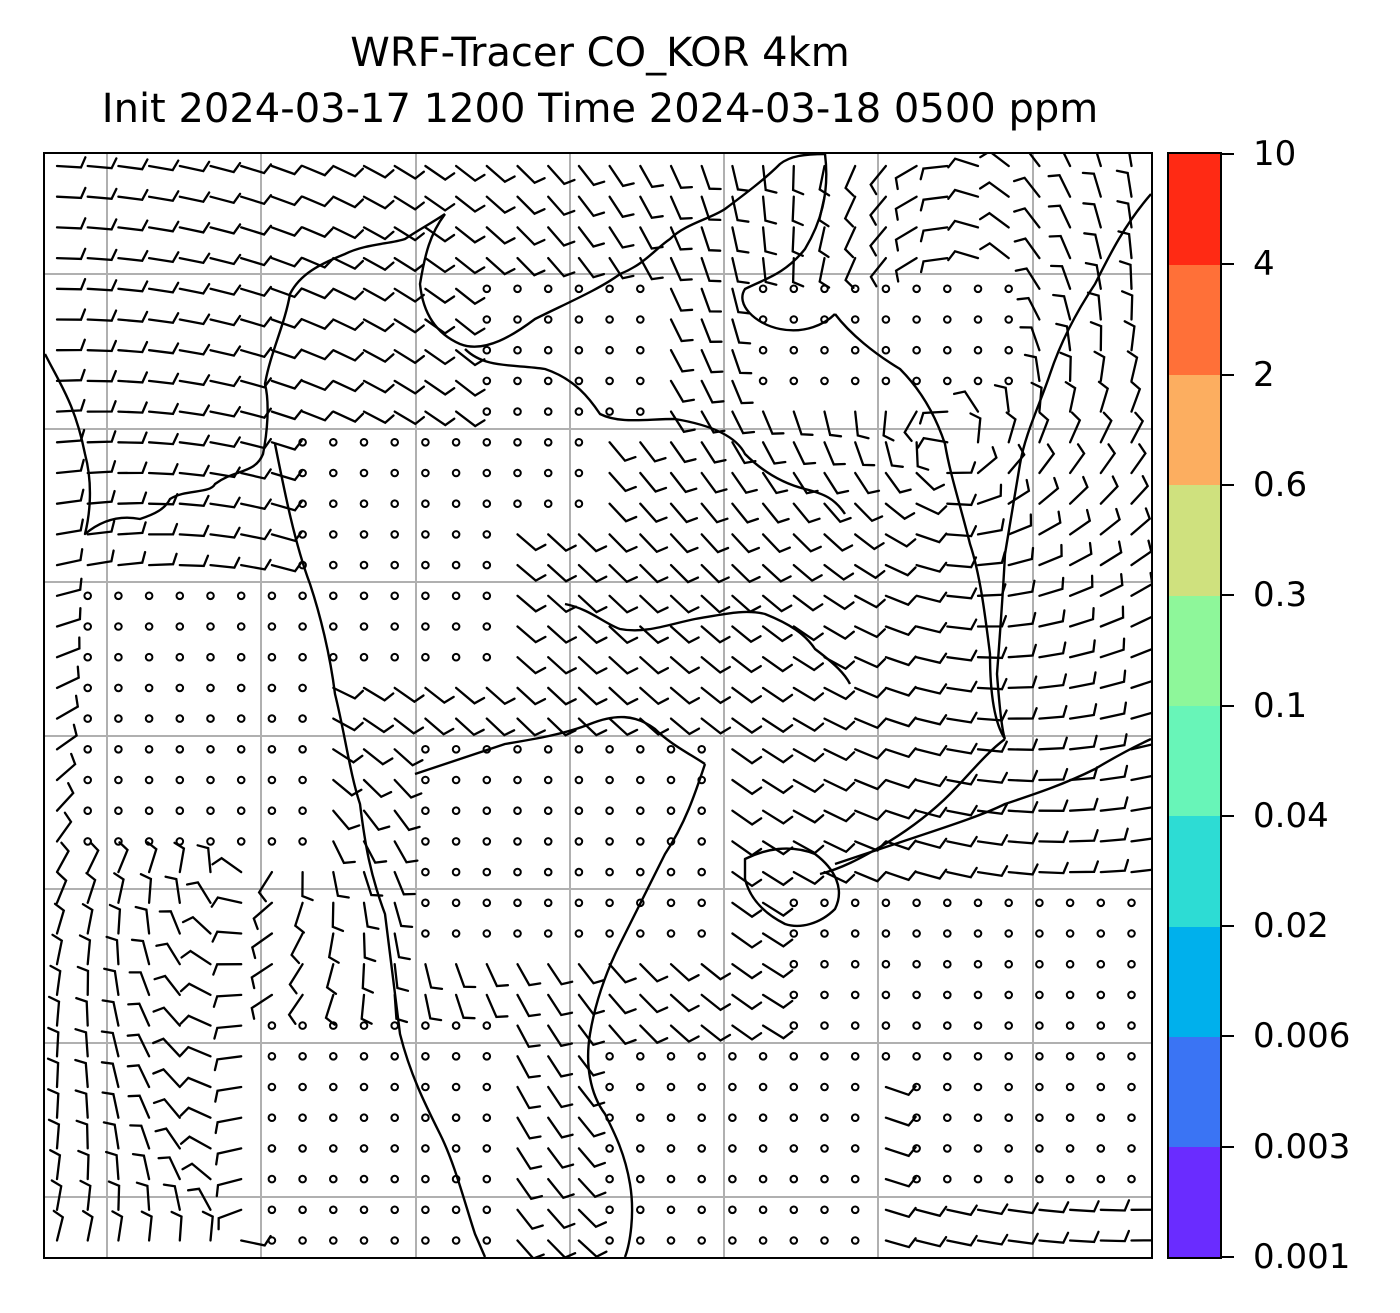 The width and height of the screenshot is (1400, 1313). I want to click on colorbar-tick, so click(1228, 1146).